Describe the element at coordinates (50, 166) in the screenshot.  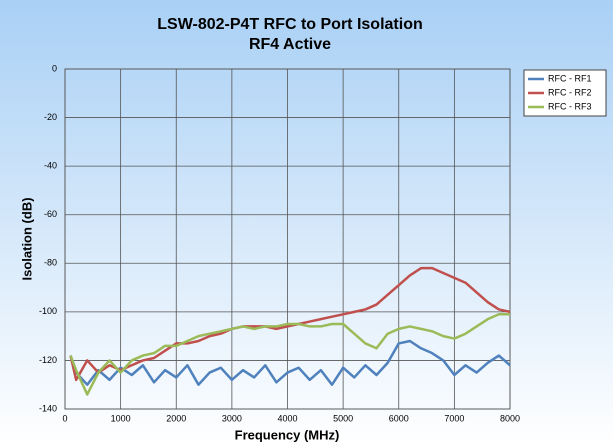
I see `y-tick-label: -40` at that location.